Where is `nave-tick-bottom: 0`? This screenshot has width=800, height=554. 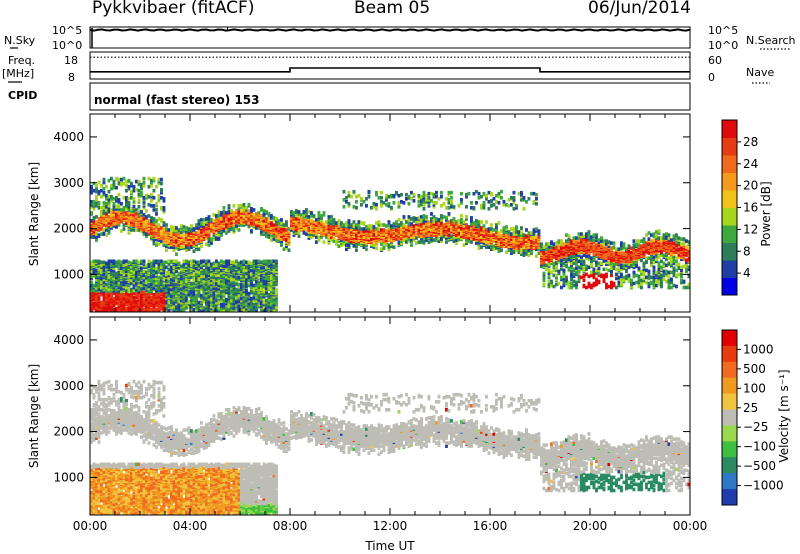
nave-tick-bottom: 0 is located at coordinates (711, 77).